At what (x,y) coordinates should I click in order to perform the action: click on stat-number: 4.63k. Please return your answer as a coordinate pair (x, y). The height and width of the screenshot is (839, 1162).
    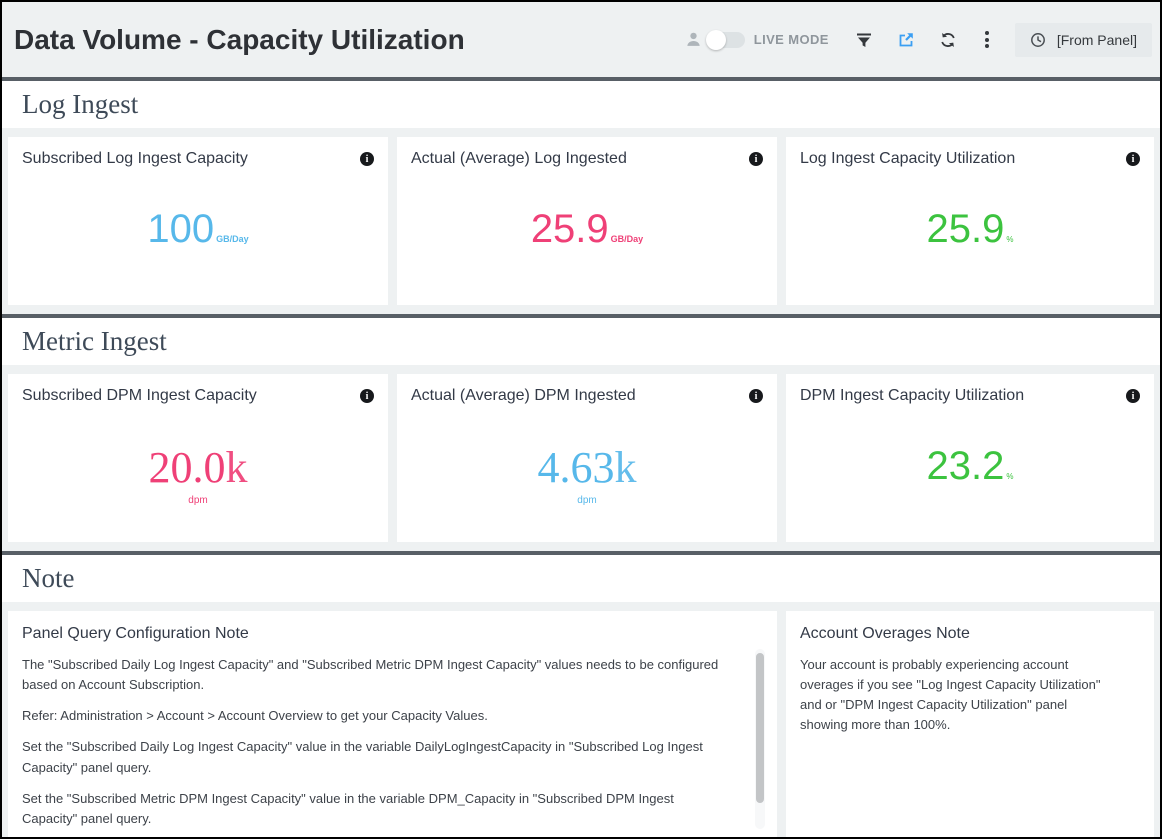
    Looking at the image, I should click on (587, 468).